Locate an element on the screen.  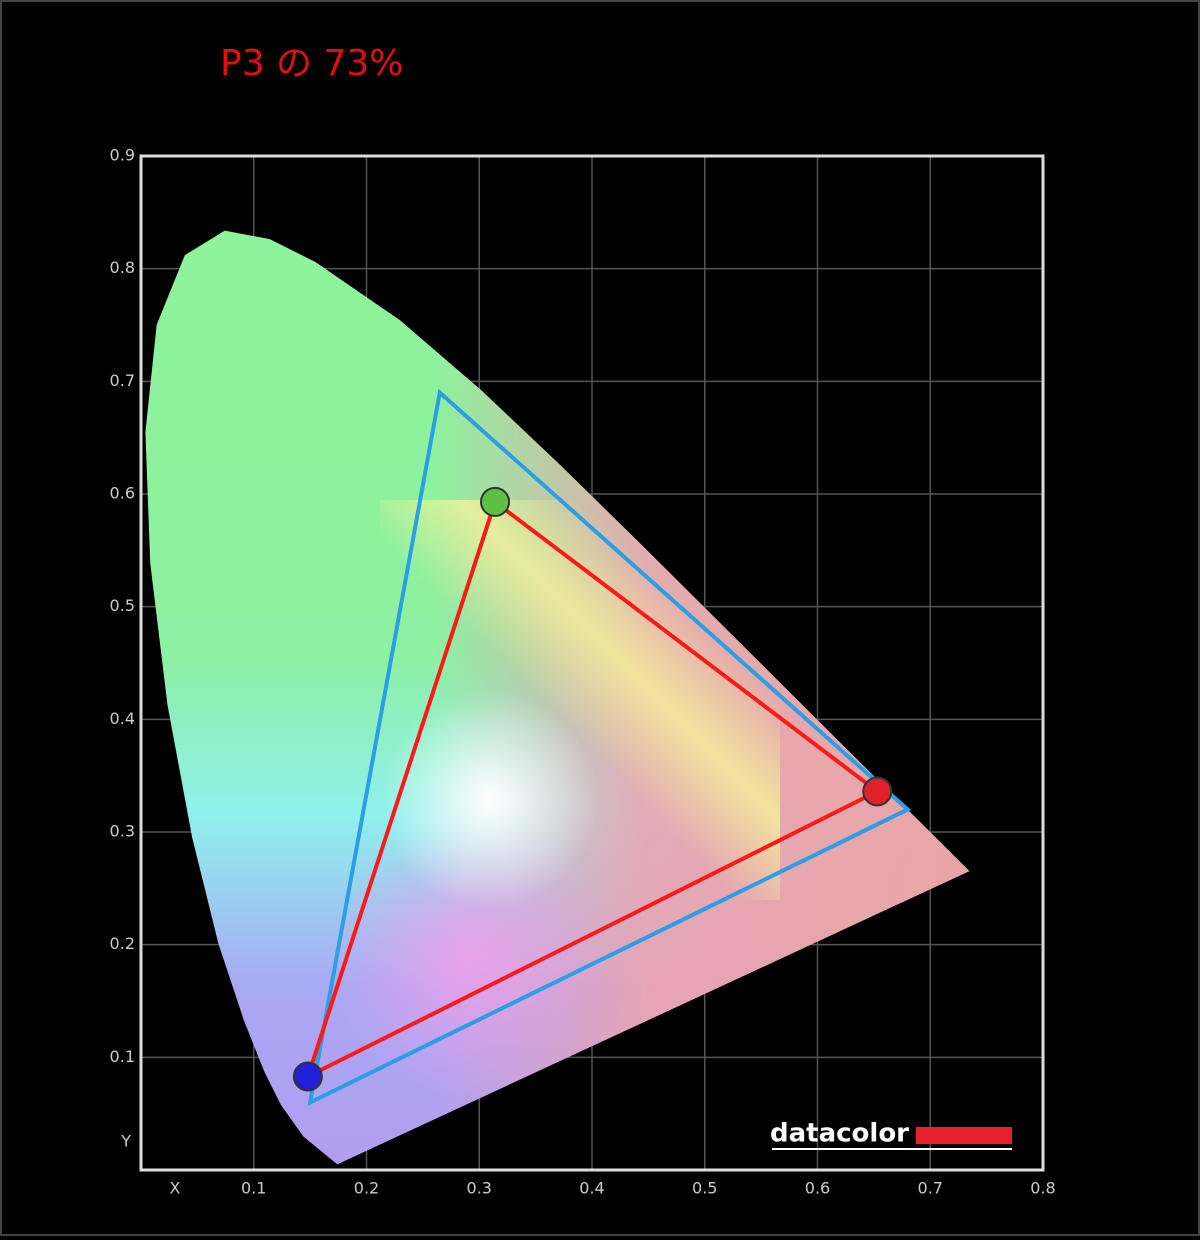
x-tick-label: 0.6 is located at coordinates (817, 1188).